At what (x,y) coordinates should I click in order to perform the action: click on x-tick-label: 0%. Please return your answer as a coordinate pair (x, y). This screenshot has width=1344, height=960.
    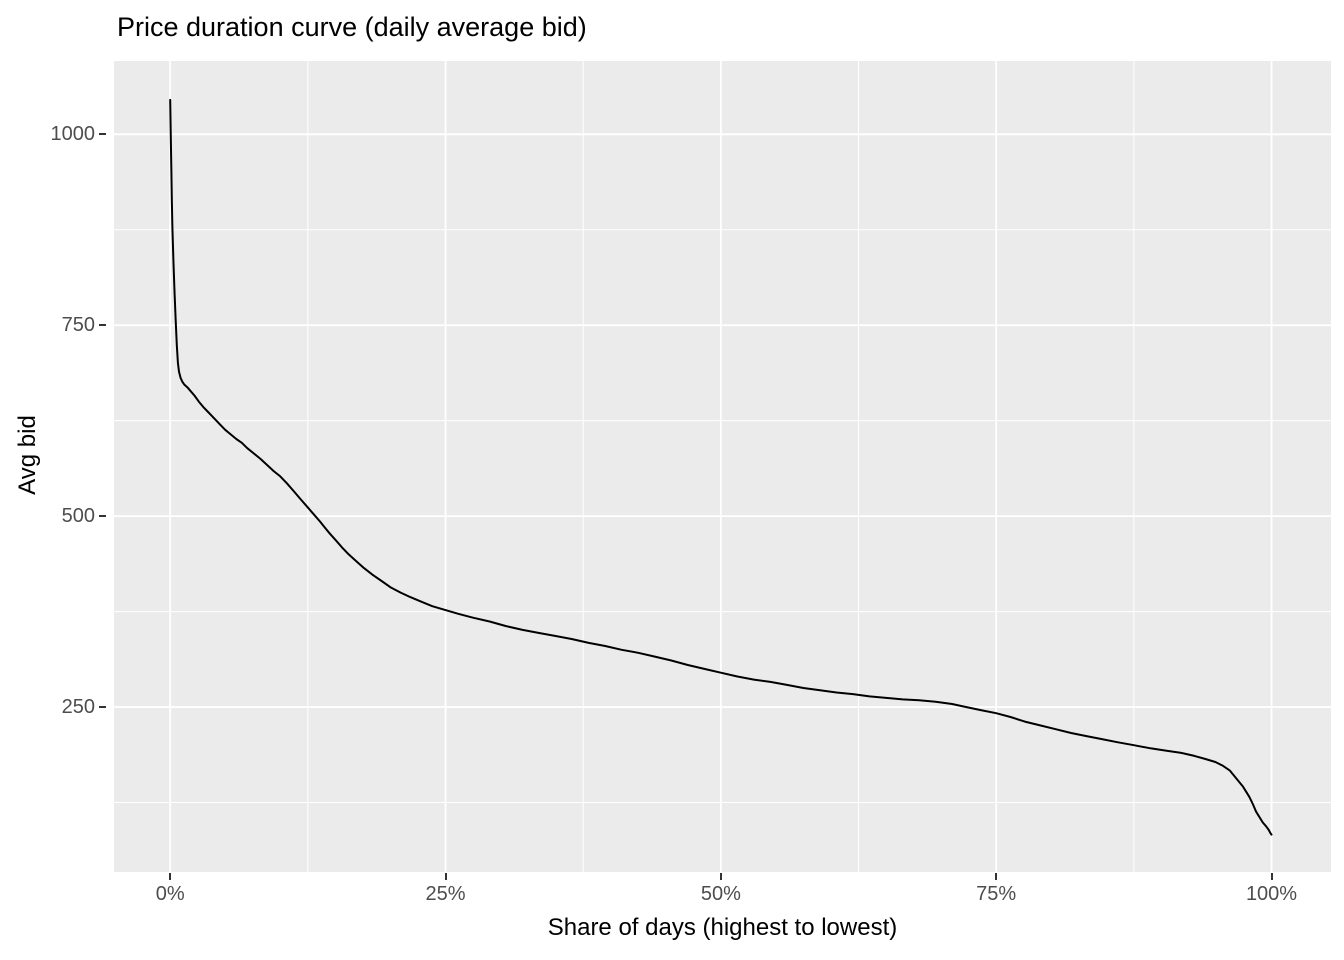
    Looking at the image, I should click on (170, 894).